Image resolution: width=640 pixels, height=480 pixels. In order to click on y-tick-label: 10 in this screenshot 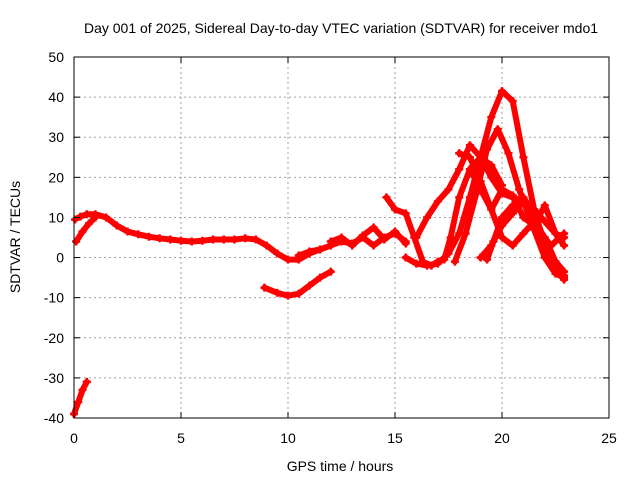, I will do `click(56, 217)`.